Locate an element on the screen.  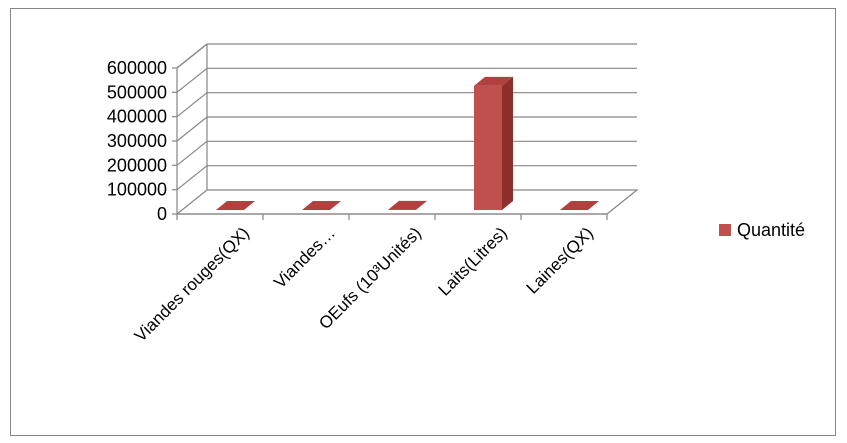
y-tick-label: 500000 is located at coordinates (137, 92).